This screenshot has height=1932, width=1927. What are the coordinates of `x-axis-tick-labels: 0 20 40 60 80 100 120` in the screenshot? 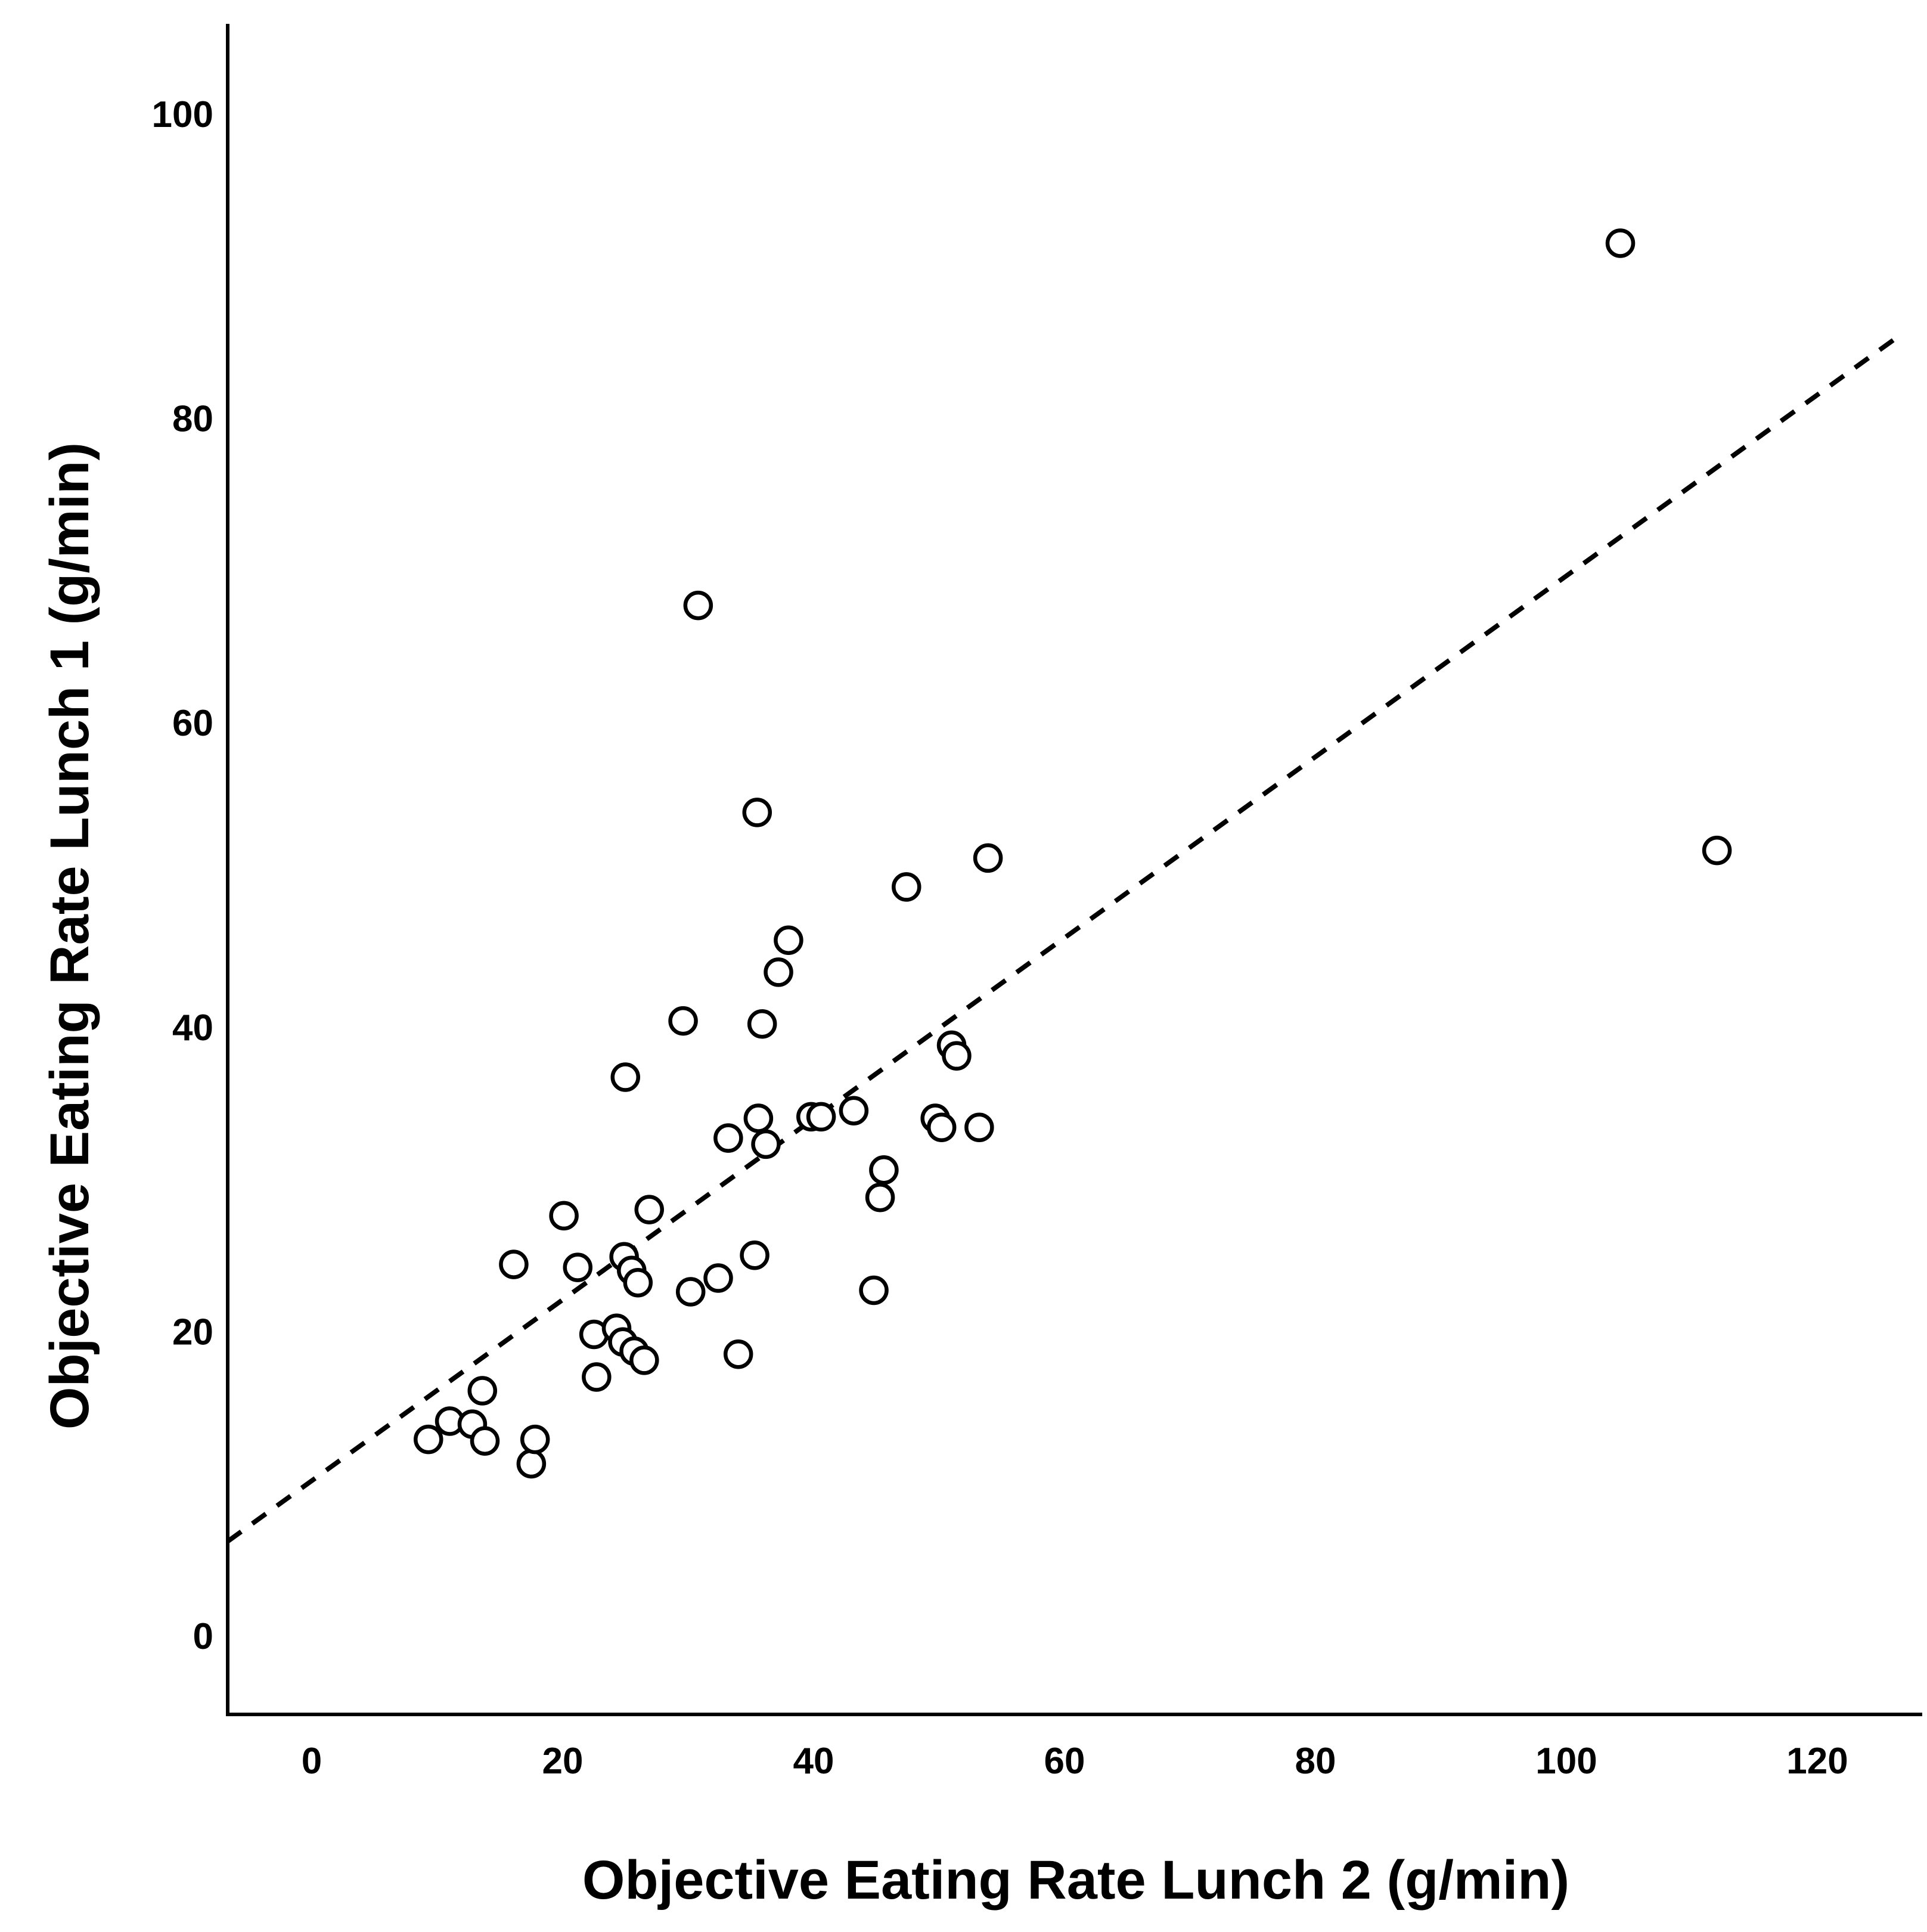 It's located at (1075, 1761).